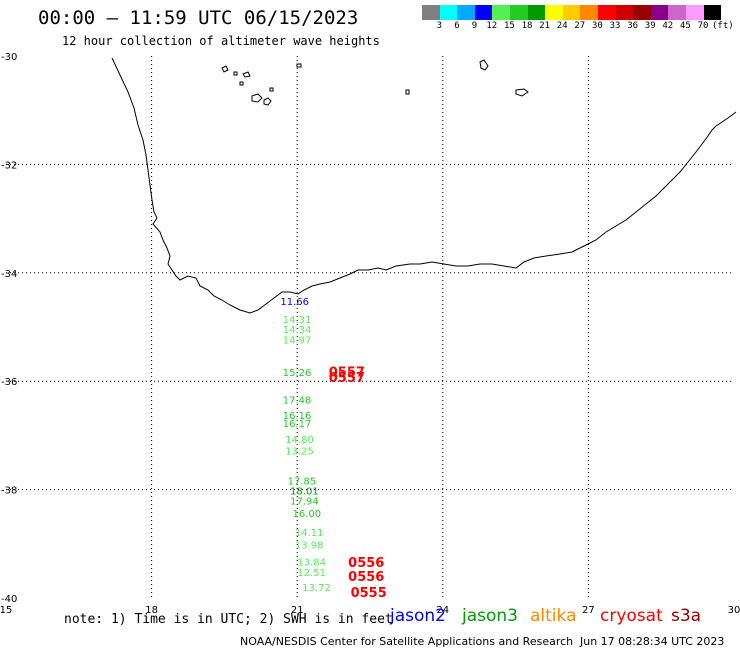  What do you see at coordinates (9, 599) in the screenshot?
I see `lat-tick-label: -40` at bounding box center [9, 599].